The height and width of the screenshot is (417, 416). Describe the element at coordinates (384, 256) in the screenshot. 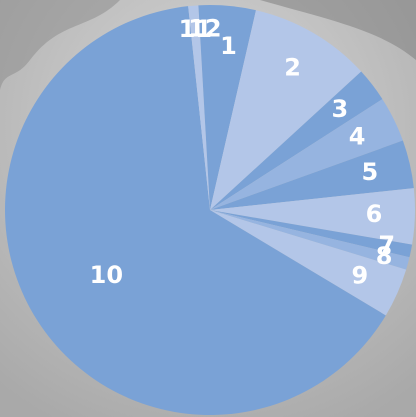

I see `slice-label: 8` at that location.